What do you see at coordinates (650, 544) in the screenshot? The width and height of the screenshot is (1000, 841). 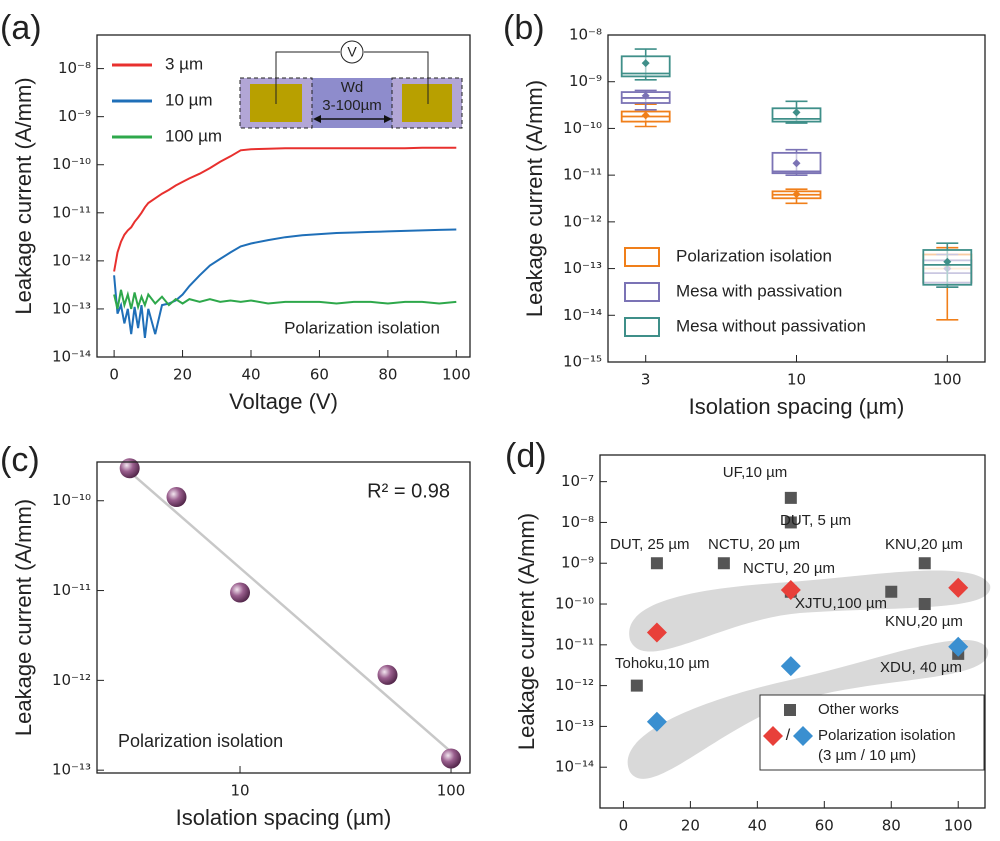 I see `annotation: DUT, 25 µm` at bounding box center [650, 544].